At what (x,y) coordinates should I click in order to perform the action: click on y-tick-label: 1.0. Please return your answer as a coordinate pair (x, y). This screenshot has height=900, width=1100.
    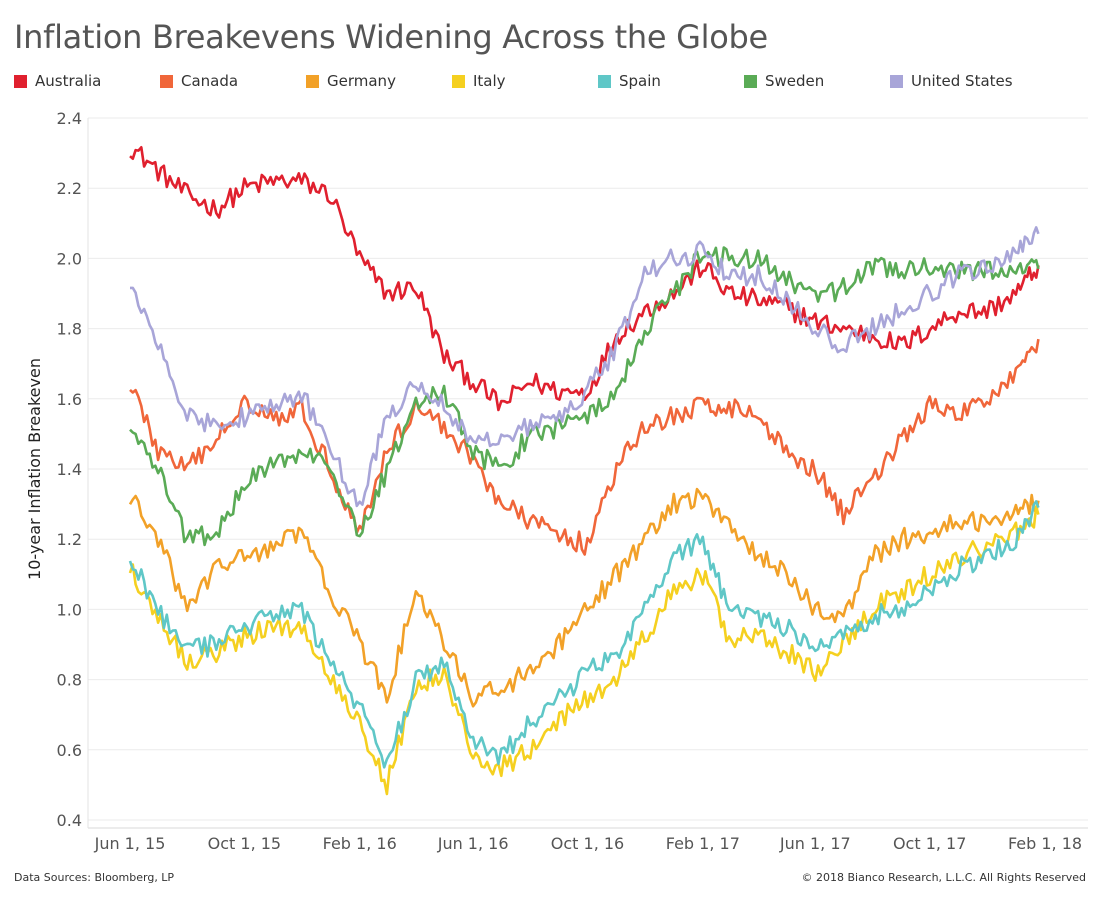
    Looking at the image, I should click on (69, 609).